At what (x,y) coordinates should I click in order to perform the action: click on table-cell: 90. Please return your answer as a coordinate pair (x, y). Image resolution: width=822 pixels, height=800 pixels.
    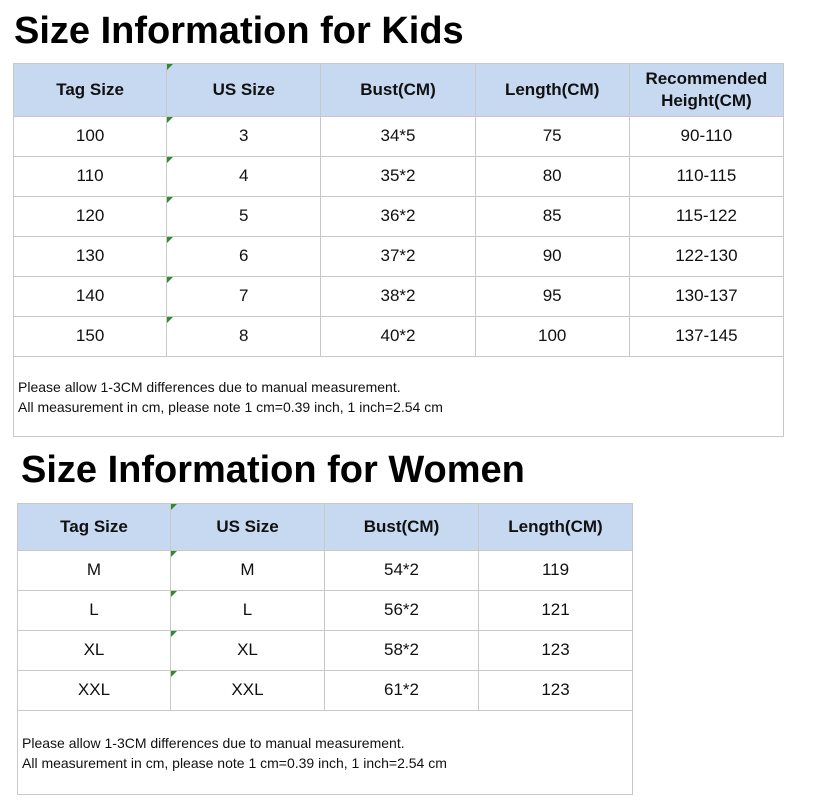
    Looking at the image, I should click on (552, 257).